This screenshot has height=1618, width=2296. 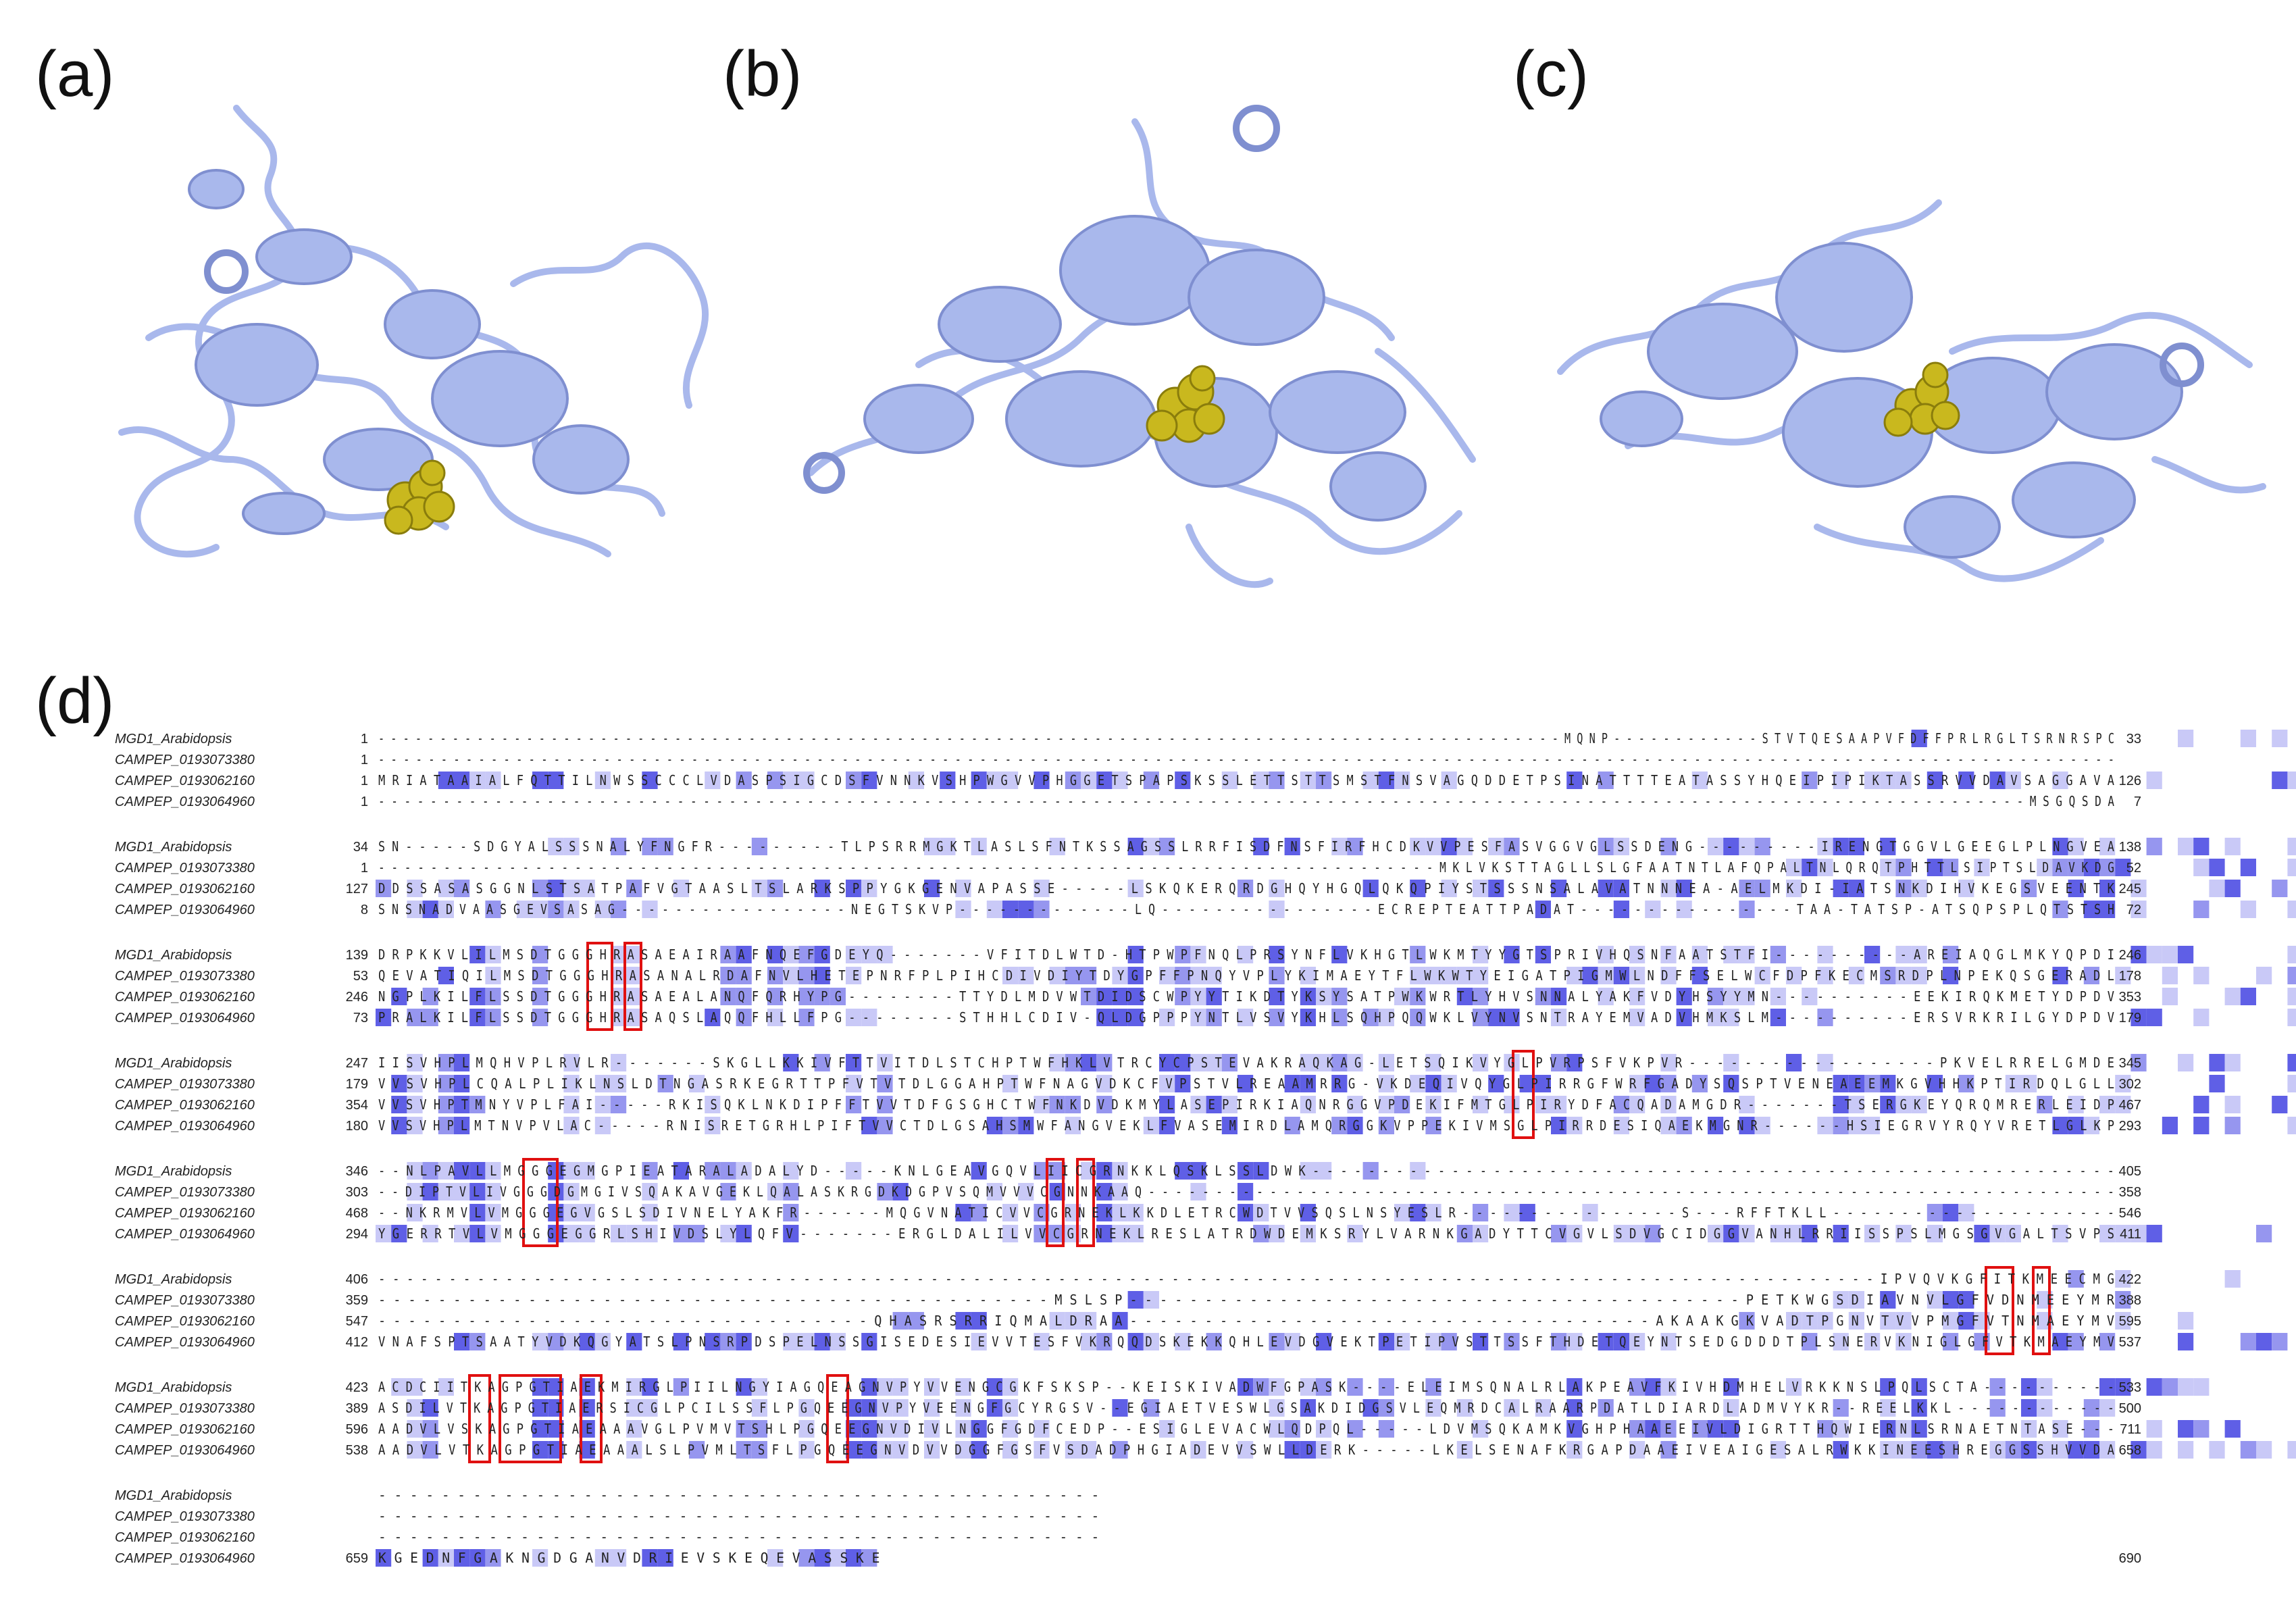 I want to click on seq-start-position: 359, so click(x=357, y=1300).